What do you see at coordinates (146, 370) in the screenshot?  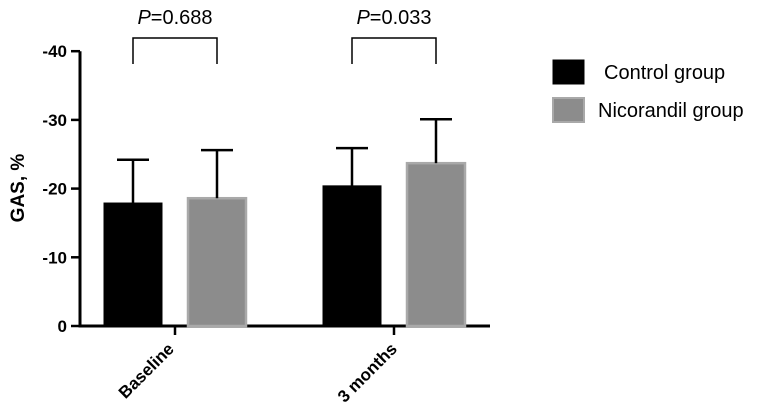 I see `x-category-label: Baseline` at bounding box center [146, 370].